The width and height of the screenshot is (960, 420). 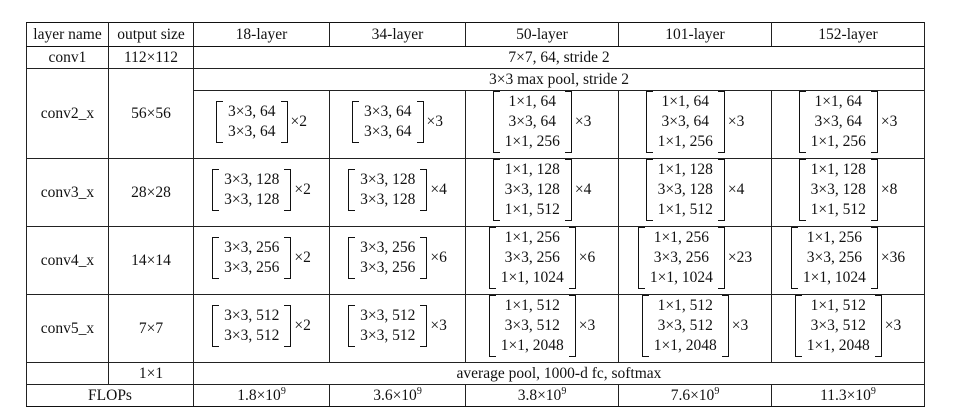 I want to click on conv5-101-cell: 1×1, 512 3×3, 512 1×1, 2048 ×3, so click(x=695, y=328).